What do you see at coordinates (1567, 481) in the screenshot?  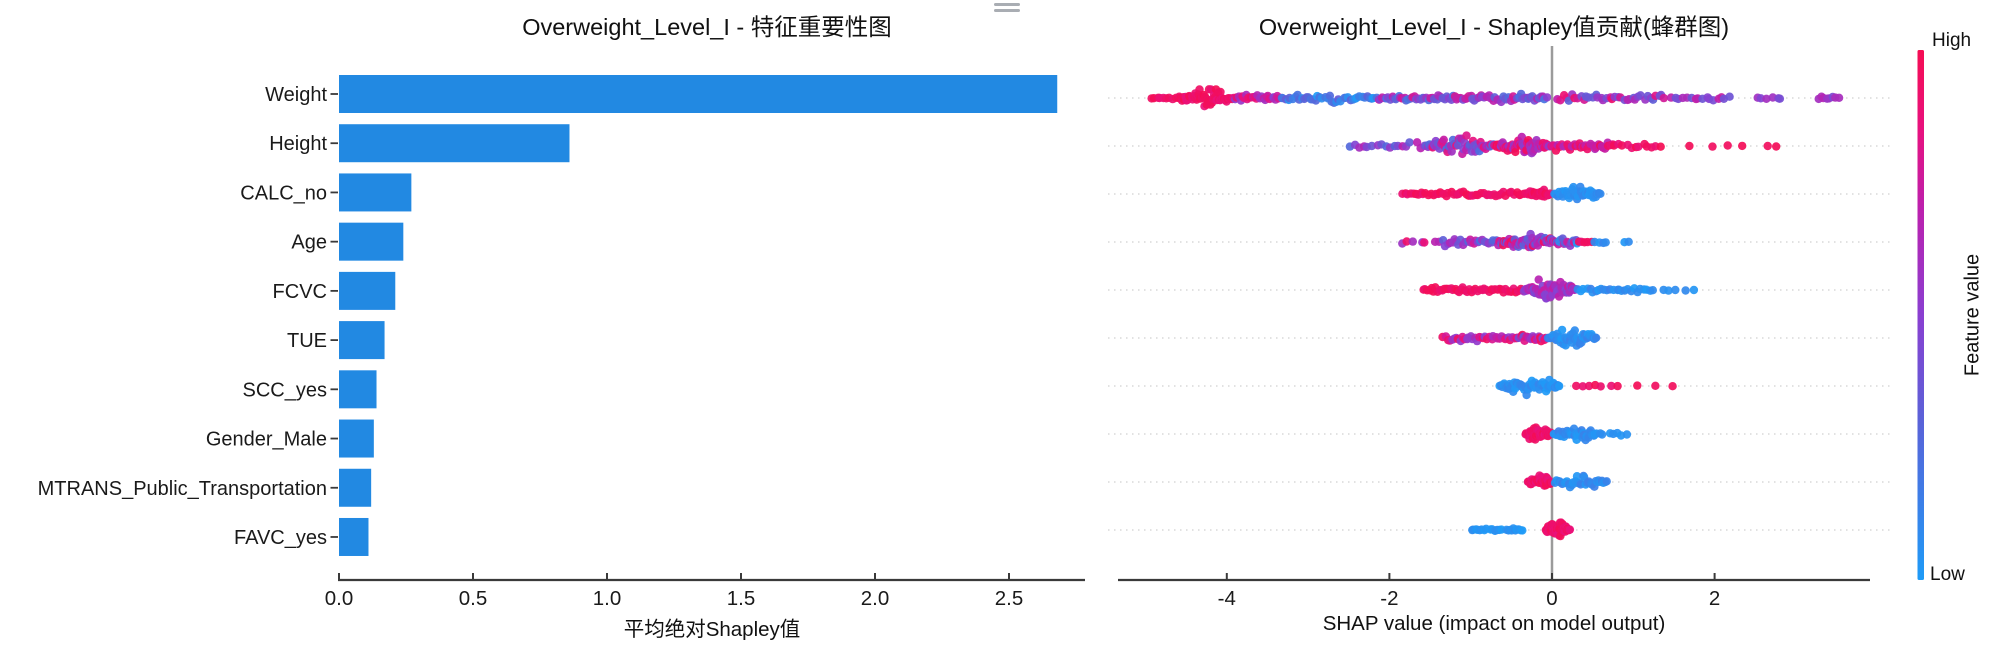 I see `beeswarm-row-MTRANS_Public_Transportation` at bounding box center [1567, 481].